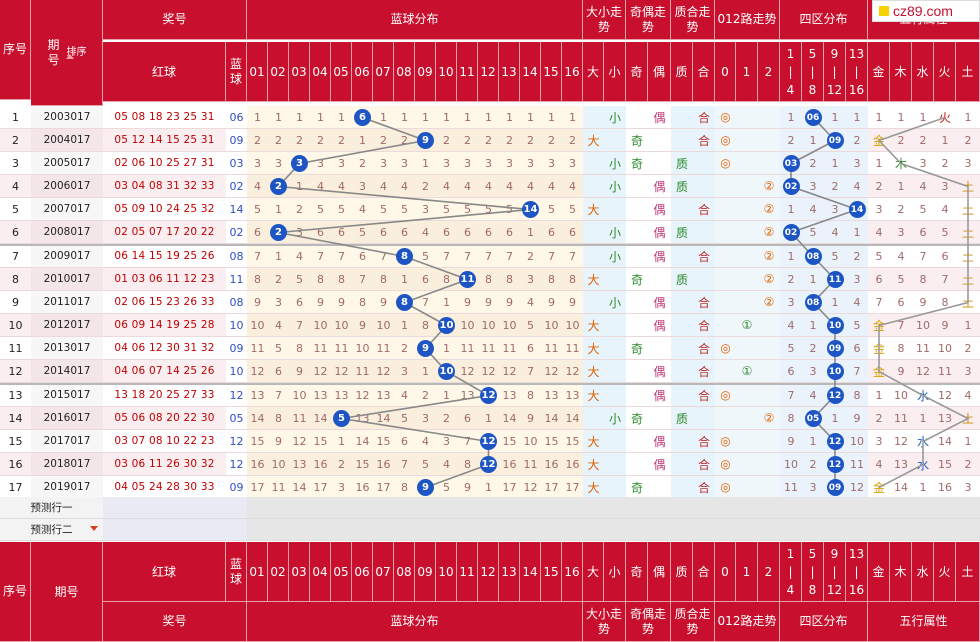  Describe the element at coordinates (446, 72) in the screenshot. I see `header-blue-col: 10` at that location.